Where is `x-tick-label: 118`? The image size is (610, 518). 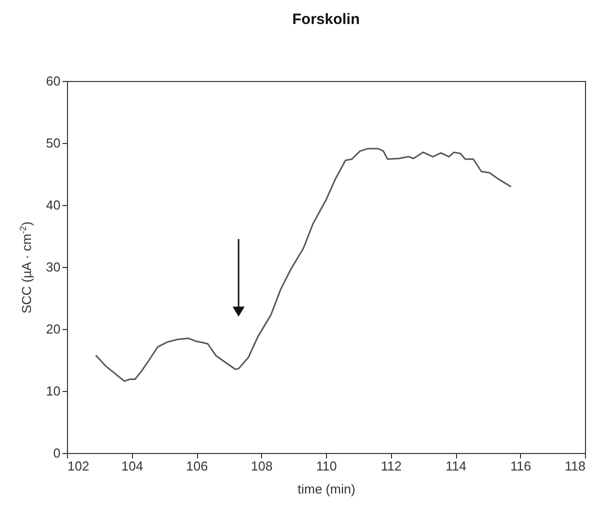 x-tick-label: 118 is located at coordinates (575, 466).